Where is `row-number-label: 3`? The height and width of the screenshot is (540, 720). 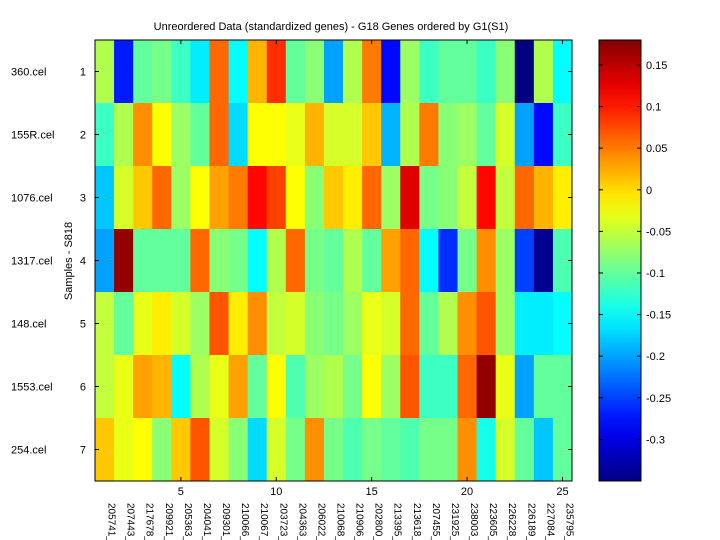 row-number-label: 3 is located at coordinates (83, 199).